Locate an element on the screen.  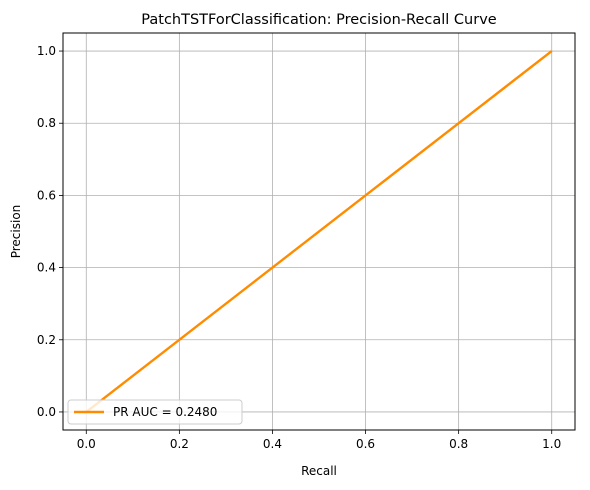
y-tick-label: 0.6 is located at coordinates (46, 195).